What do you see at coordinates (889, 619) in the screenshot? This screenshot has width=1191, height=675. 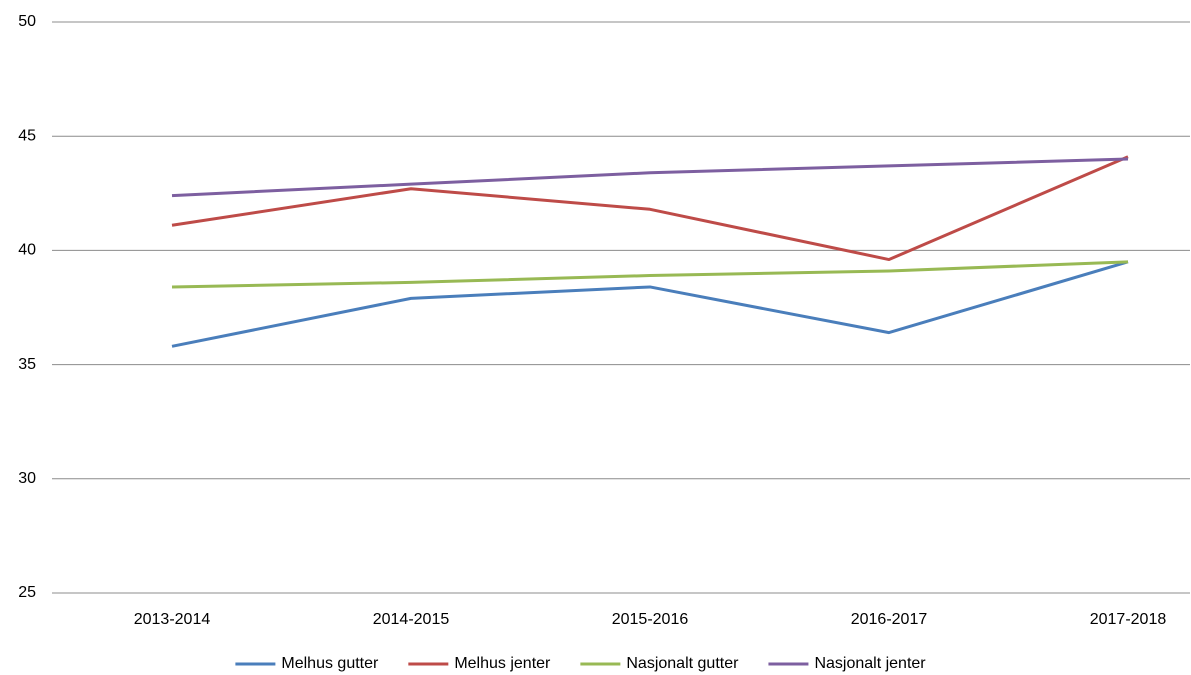 I see `x-tick-label: 2016-2017` at bounding box center [889, 619].